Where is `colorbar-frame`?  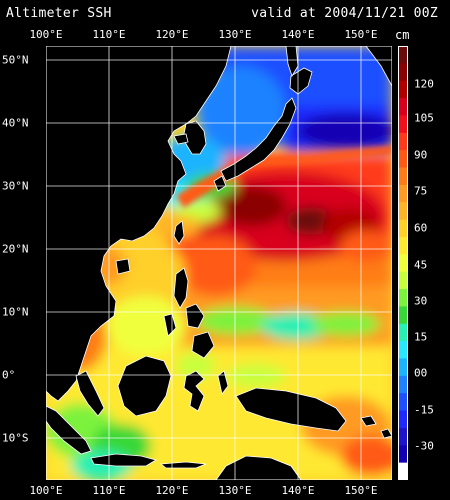
colorbar-frame is located at coordinates (403, 263).